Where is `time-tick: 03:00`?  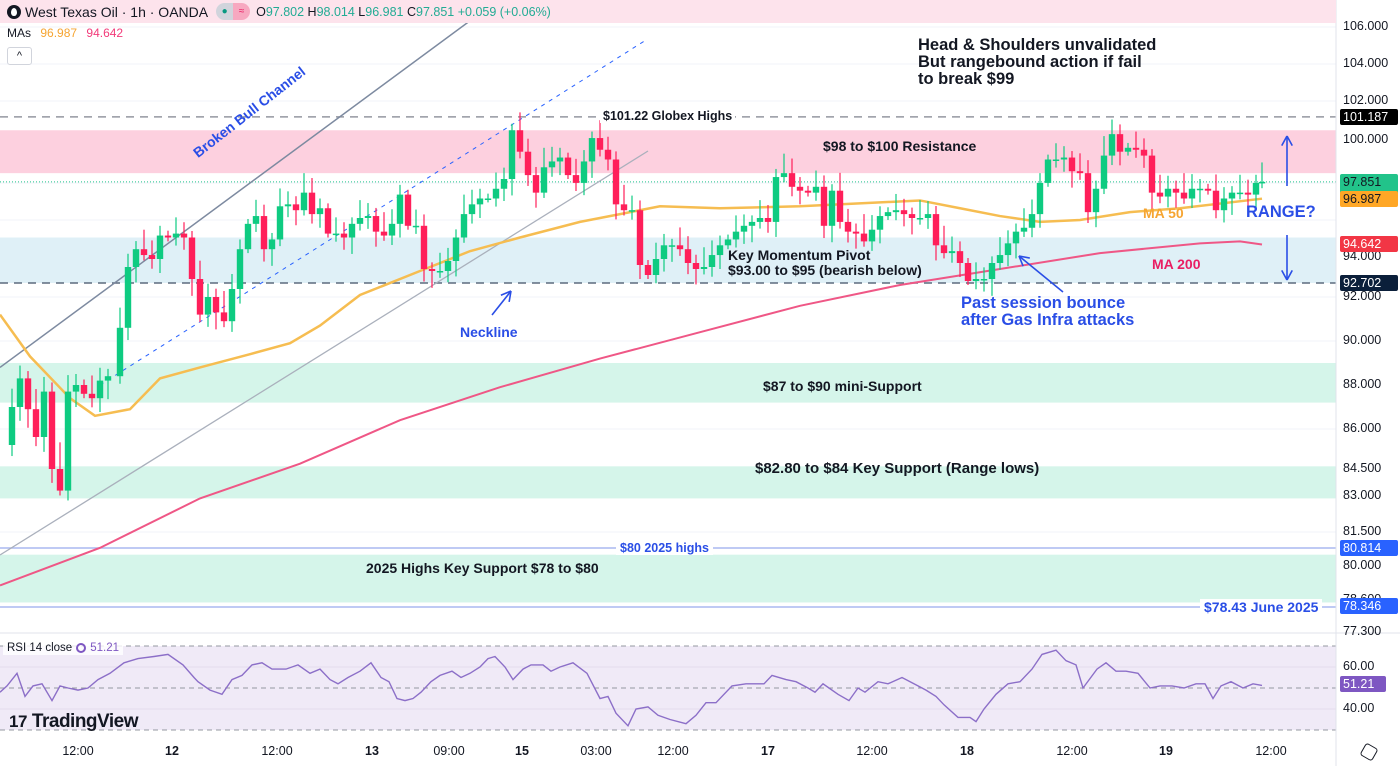
time-tick: 03:00 is located at coordinates (596, 751).